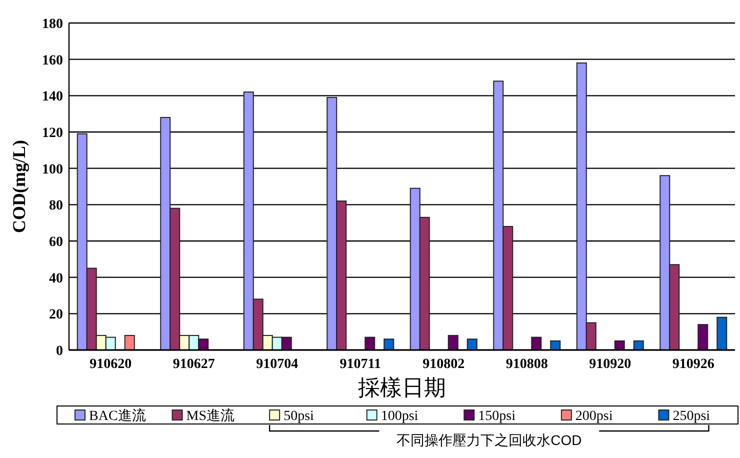 The width and height of the screenshot is (740, 458). What do you see at coordinates (693, 364) in the screenshot?
I see `x-tick-label: 910926` at bounding box center [693, 364].